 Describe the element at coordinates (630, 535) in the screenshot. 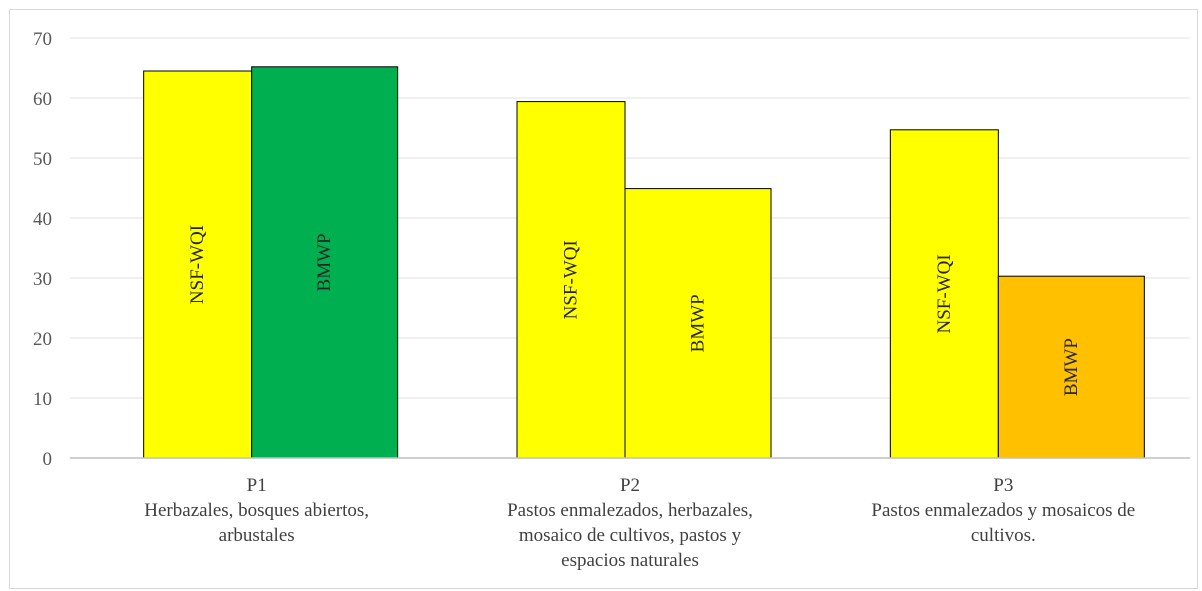

I see `category-description-line: mosaico de cultivos, pastos y` at that location.